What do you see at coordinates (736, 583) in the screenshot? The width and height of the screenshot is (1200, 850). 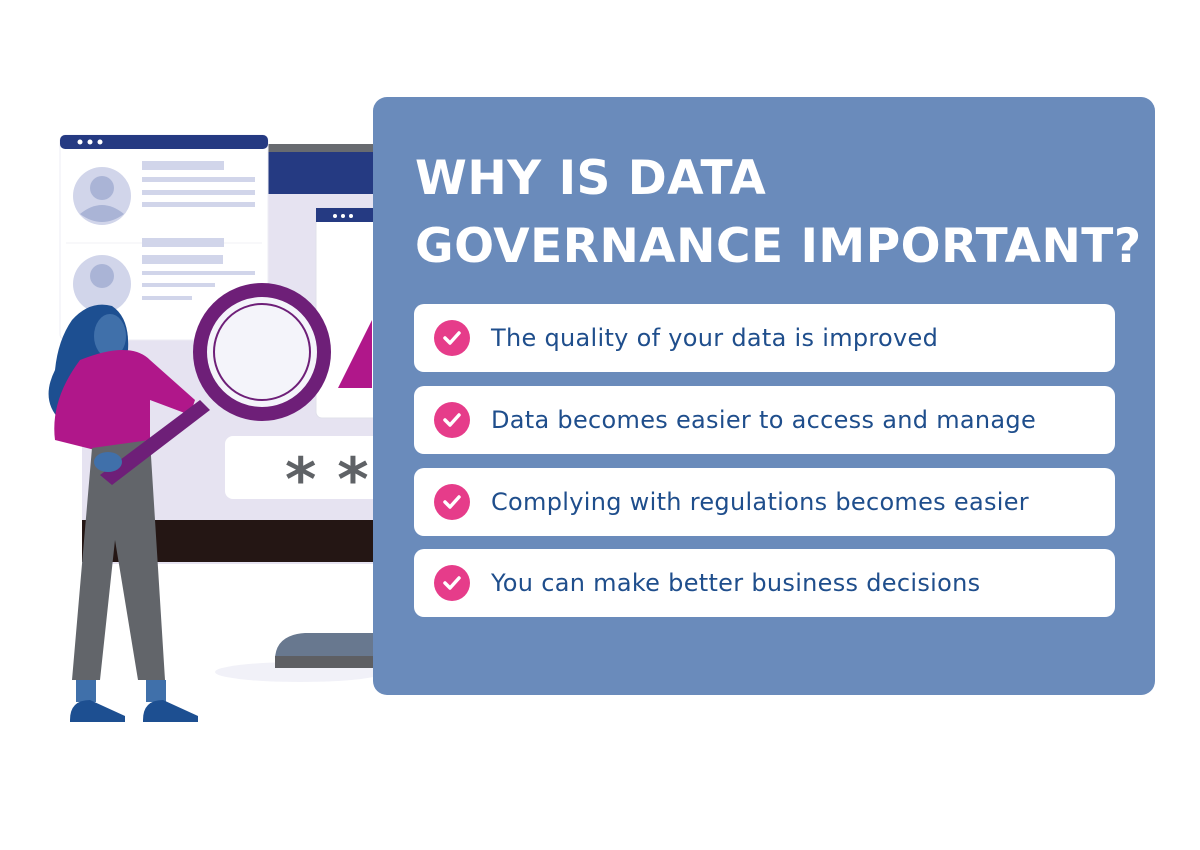 I see `benefit-text: You can make better business decisions` at bounding box center [736, 583].